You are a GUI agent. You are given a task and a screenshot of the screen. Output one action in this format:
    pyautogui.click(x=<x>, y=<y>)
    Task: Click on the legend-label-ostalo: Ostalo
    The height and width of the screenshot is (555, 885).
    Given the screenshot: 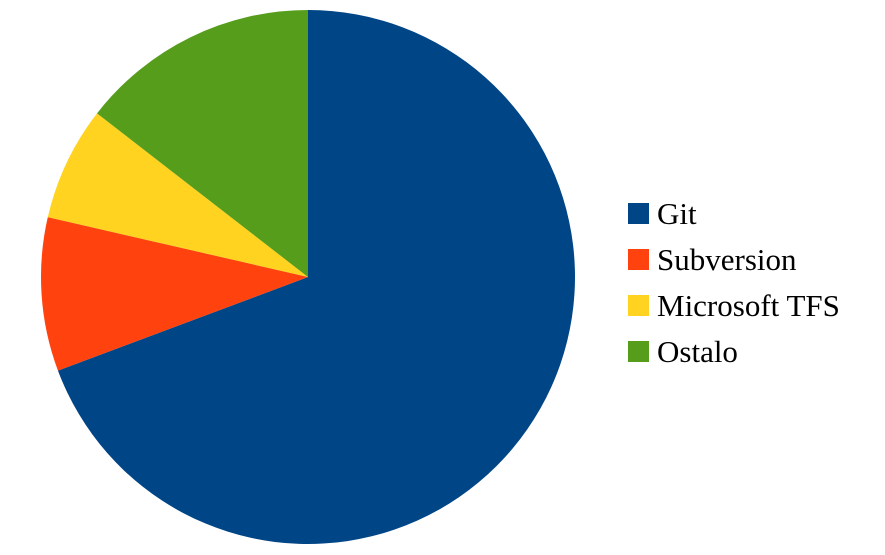 What is the action you would take?
    pyautogui.click(x=697, y=351)
    